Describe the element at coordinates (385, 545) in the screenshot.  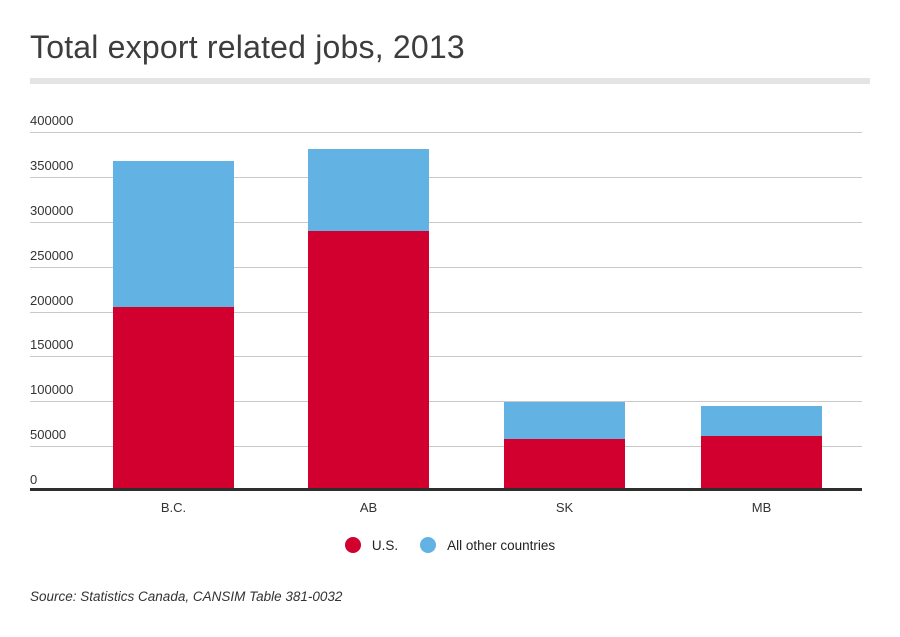
I see `legend-label: U.S.` at that location.